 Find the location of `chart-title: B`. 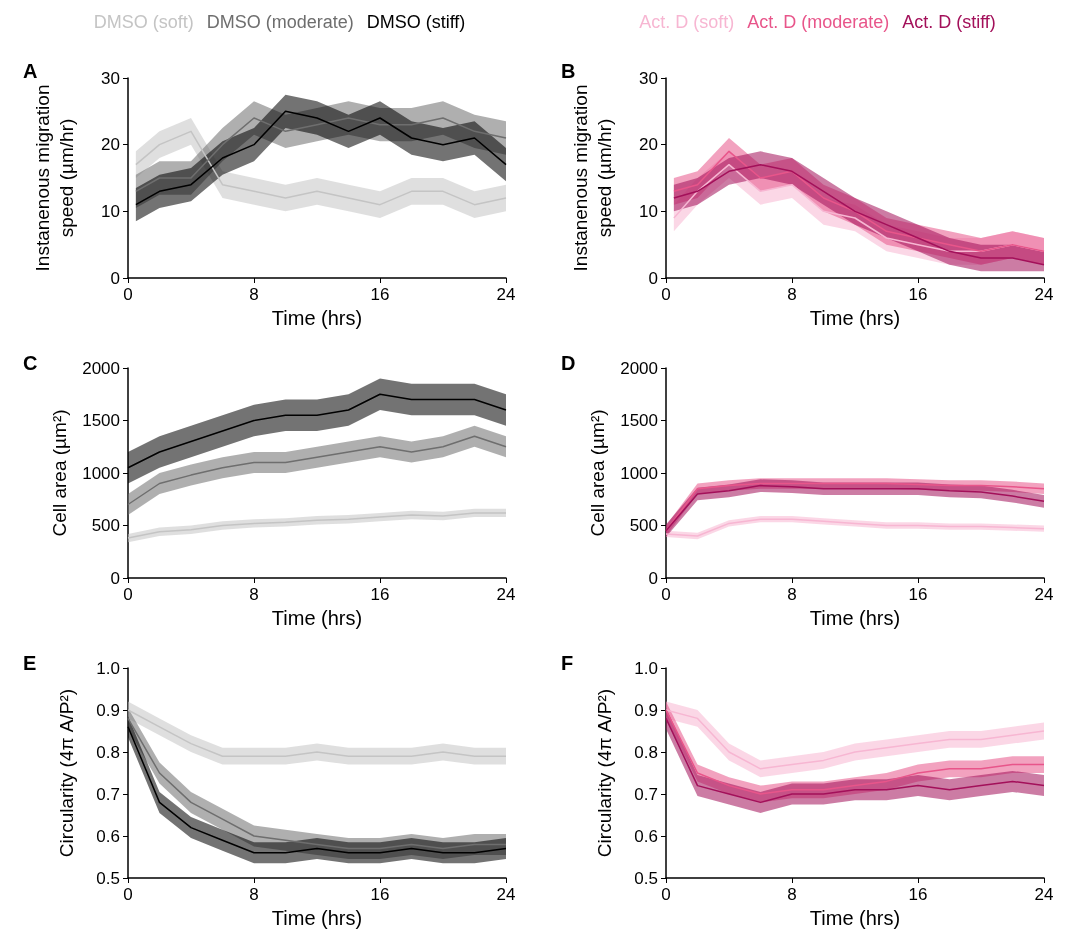

chart-title: B is located at coordinates (568, 71).